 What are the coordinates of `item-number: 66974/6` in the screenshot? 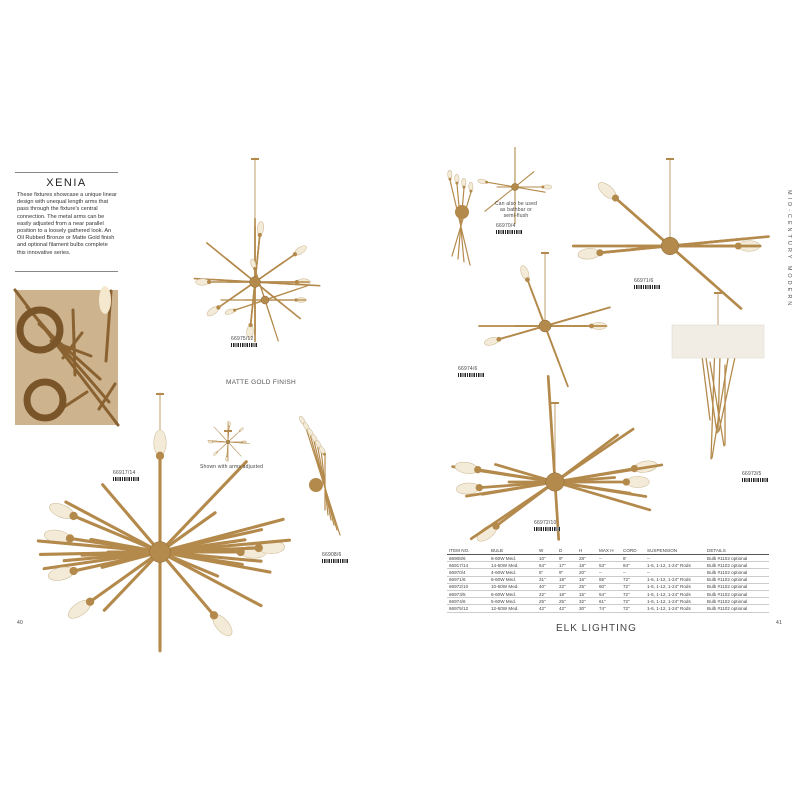 It's located at (468, 369).